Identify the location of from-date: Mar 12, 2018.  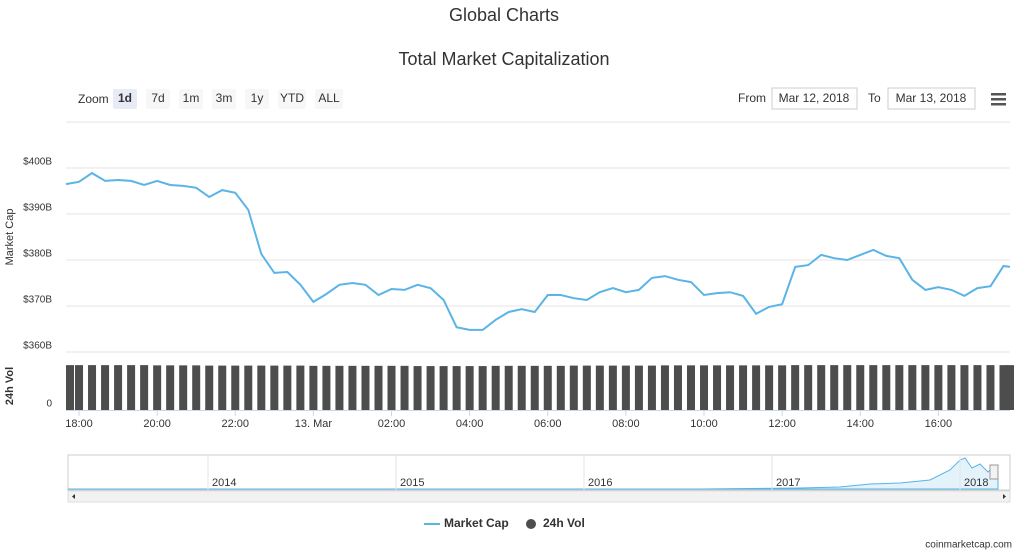
(814, 98).